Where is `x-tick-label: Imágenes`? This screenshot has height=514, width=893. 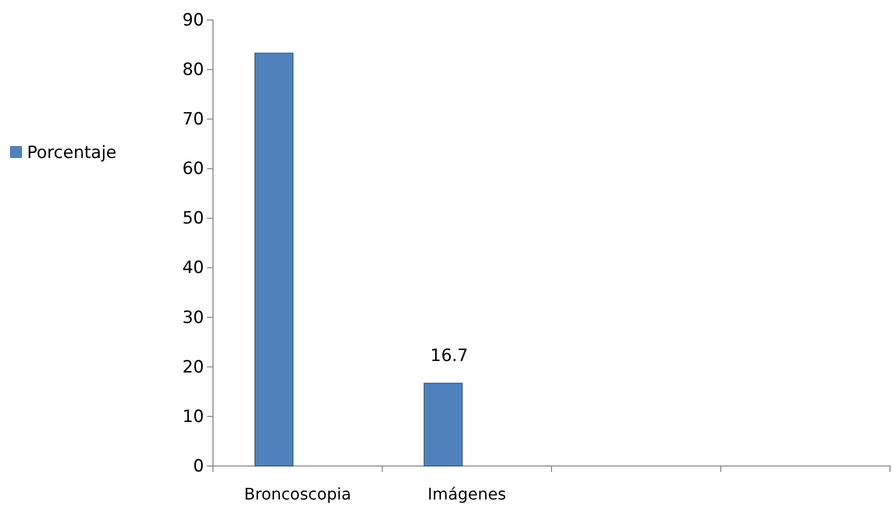
x-tick-label: Imágenes is located at coordinates (467, 494).